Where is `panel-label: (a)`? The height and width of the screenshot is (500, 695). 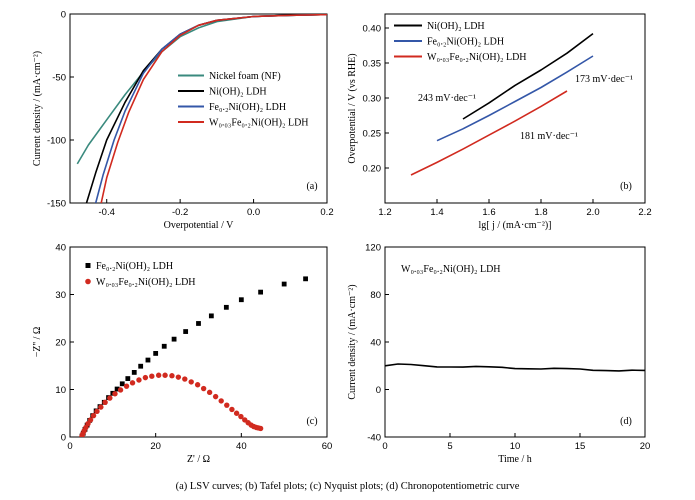
panel-label: (a) is located at coordinates (311, 186).